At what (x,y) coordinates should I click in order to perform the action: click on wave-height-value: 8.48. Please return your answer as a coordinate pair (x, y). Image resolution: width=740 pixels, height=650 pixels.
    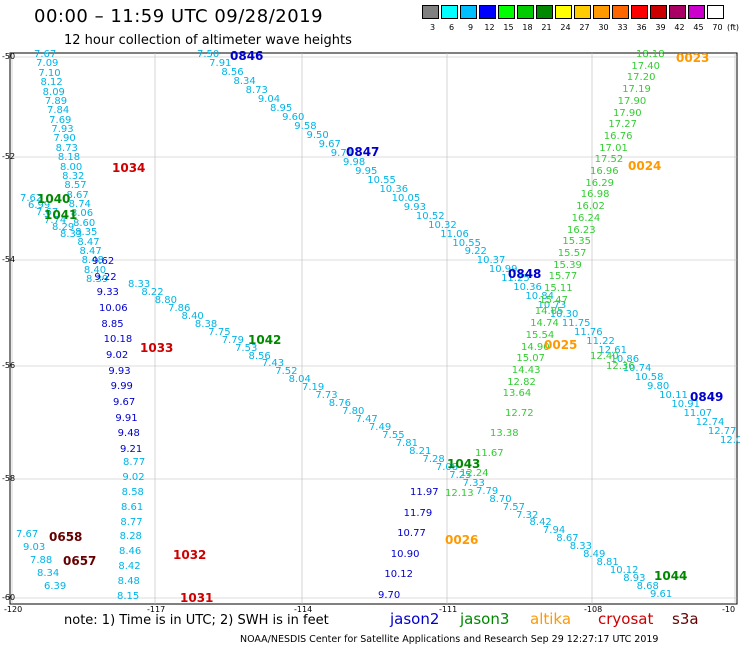
    Looking at the image, I should click on (128, 582).